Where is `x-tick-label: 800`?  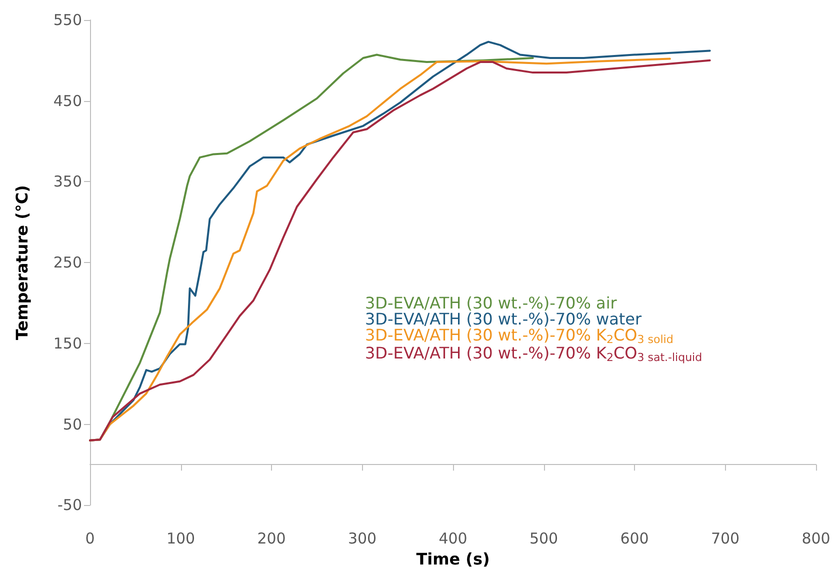
x-tick-label: 800 is located at coordinates (816, 539).